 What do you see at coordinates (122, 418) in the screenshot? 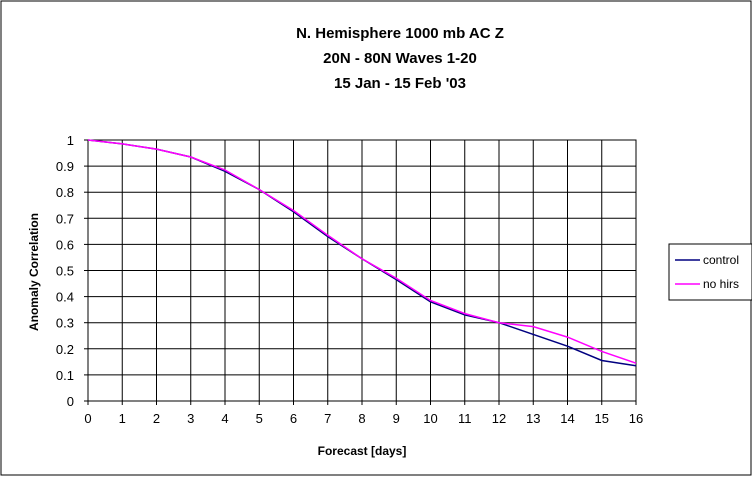
I see `x-tick-label: 1` at bounding box center [122, 418].